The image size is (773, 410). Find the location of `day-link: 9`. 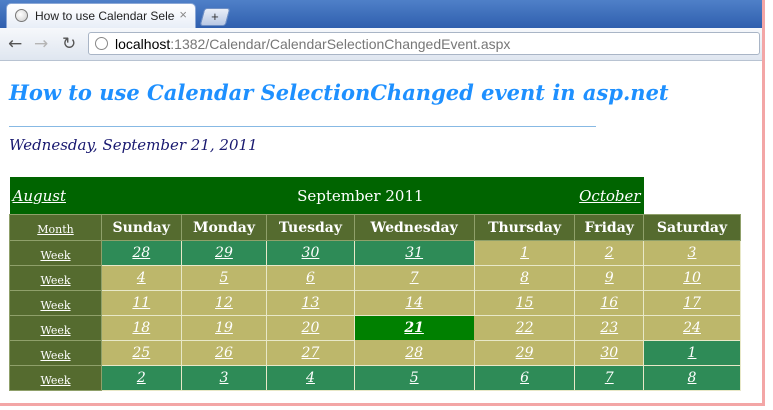

day-link: 9 is located at coordinates (609, 278).